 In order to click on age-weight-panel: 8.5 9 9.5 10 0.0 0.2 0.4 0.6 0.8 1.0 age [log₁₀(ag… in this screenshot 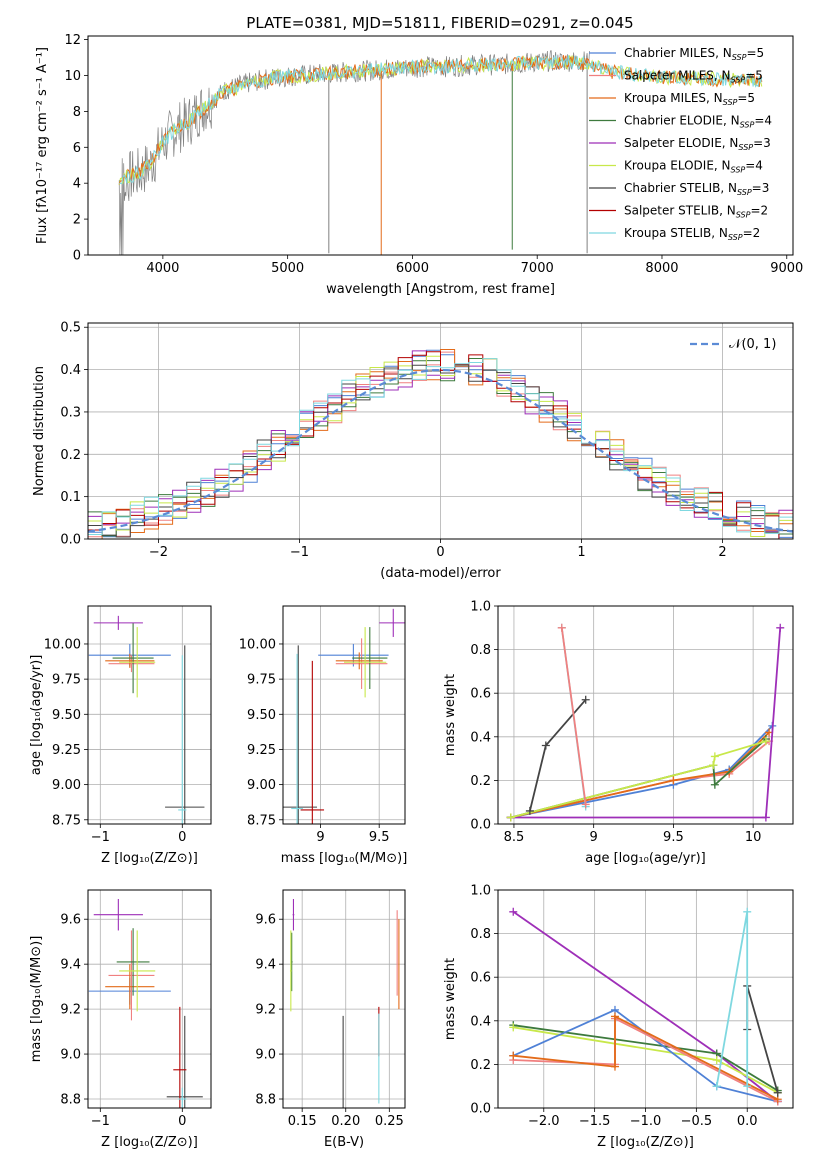, I will do `click(618, 733)`.